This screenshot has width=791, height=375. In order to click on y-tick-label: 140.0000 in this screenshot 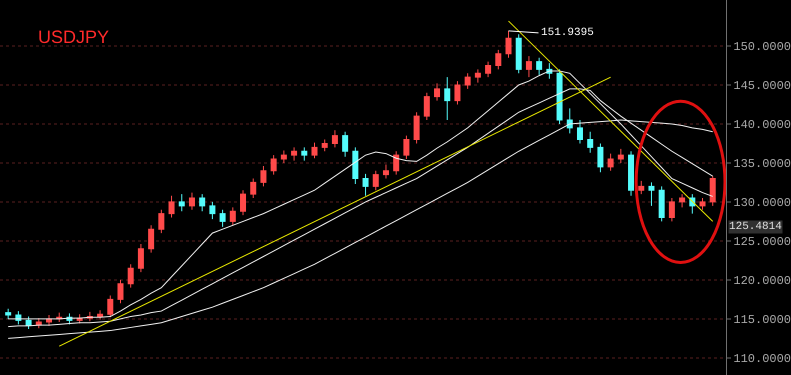, I will do `click(762, 125)`.